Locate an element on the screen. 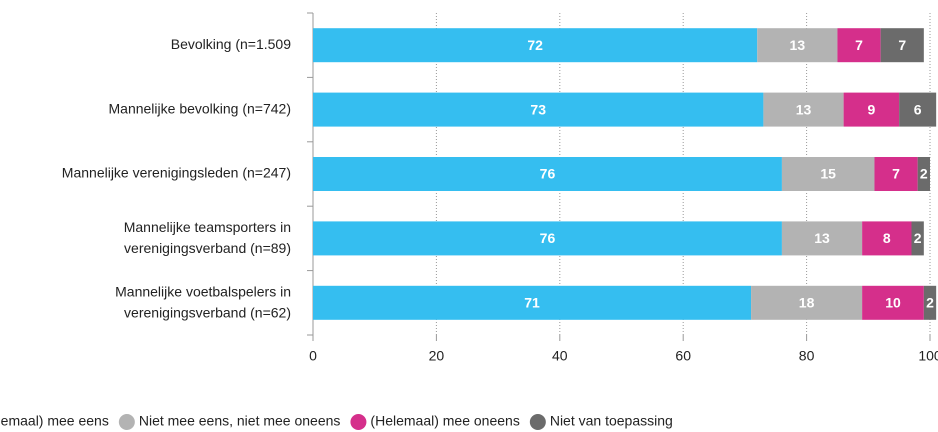 Image resolution: width=938 pixels, height=432 pixels. value-label: 10 is located at coordinates (893, 303).